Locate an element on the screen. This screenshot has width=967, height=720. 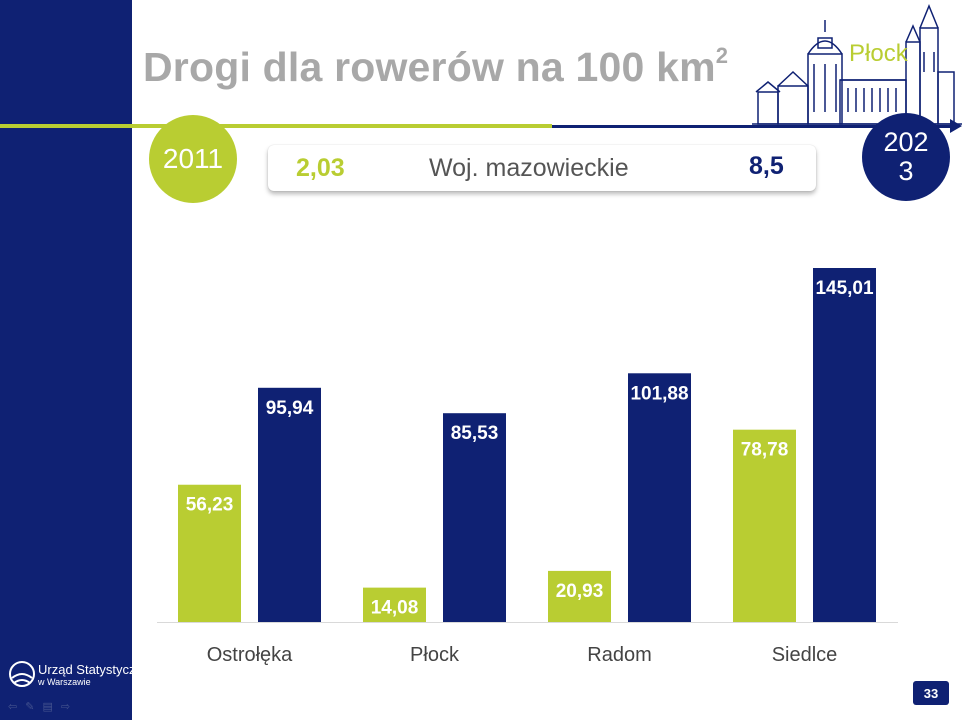
year-end-badge: 2023 is located at coordinates (906, 157).